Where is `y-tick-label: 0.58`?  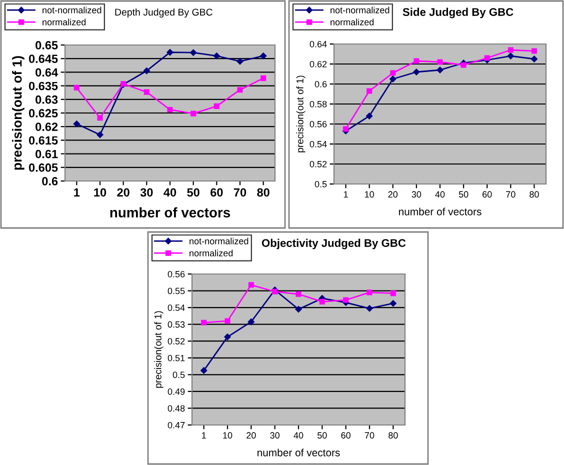 y-tick-label: 0.58 is located at coordinates (318, 104).